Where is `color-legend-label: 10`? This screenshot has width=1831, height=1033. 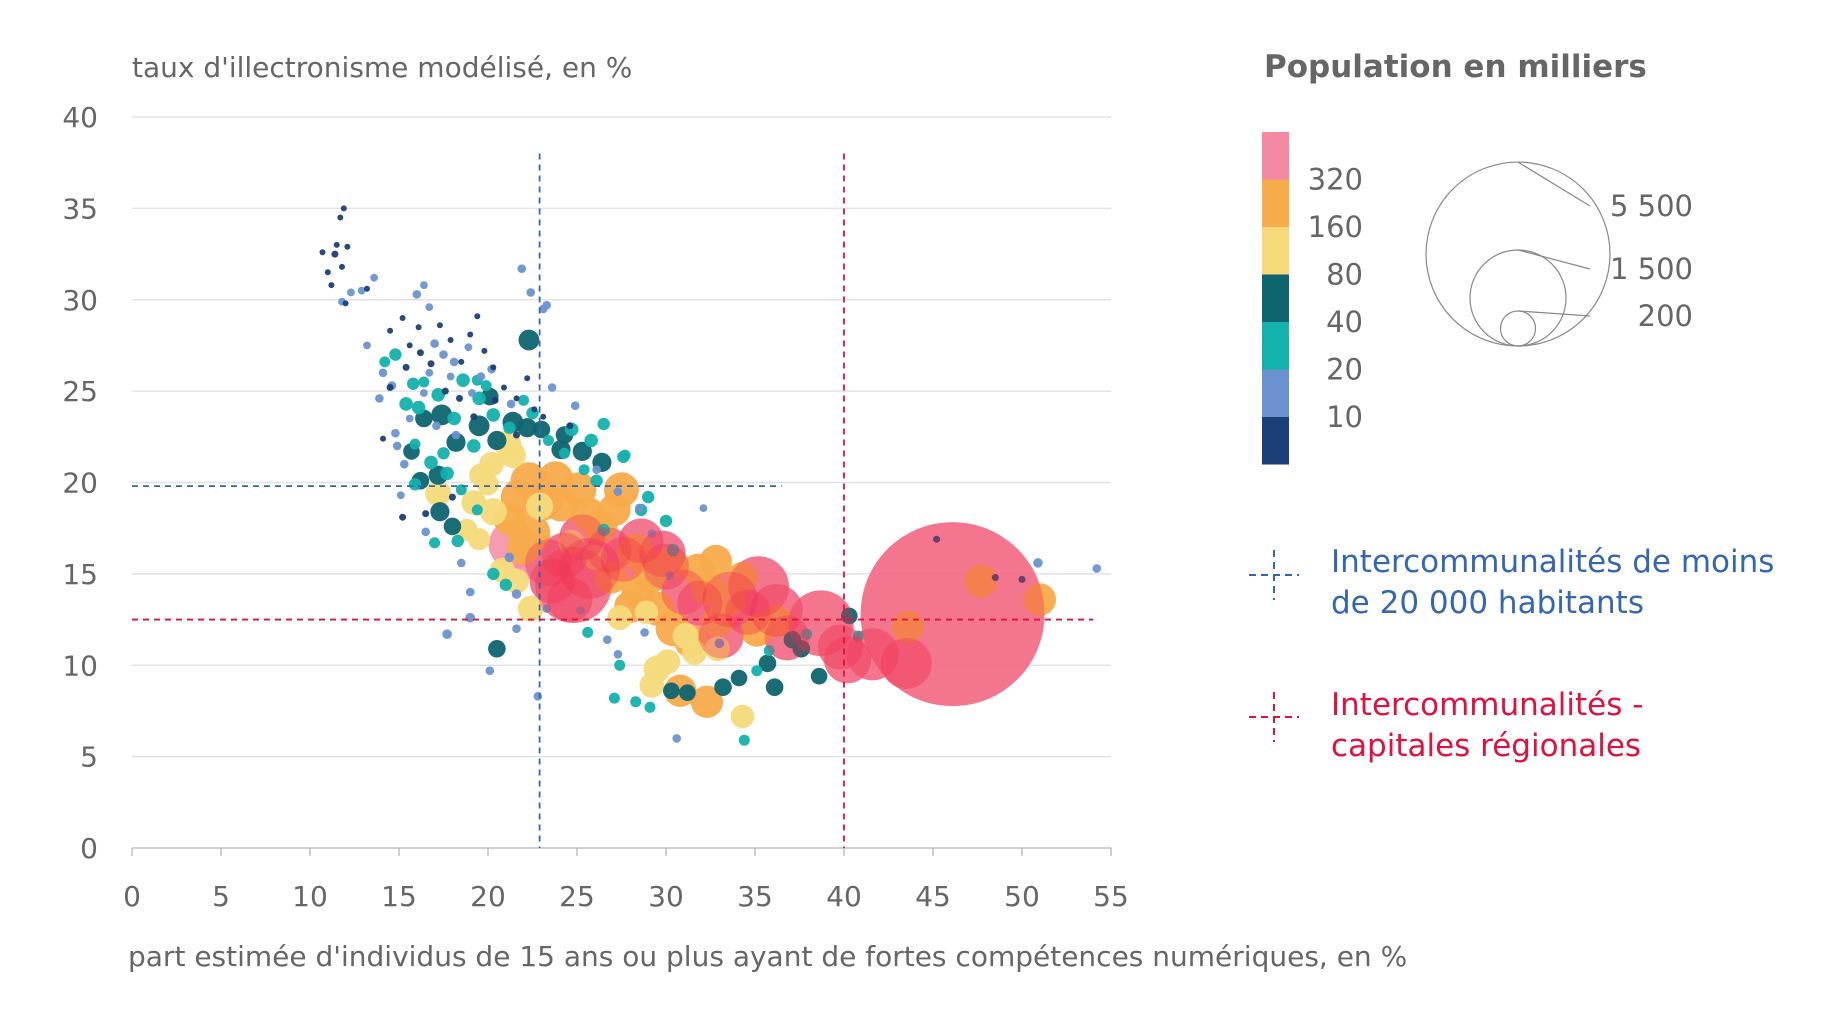
color-legend-label: 10 is located at coordinates (1344, 417).